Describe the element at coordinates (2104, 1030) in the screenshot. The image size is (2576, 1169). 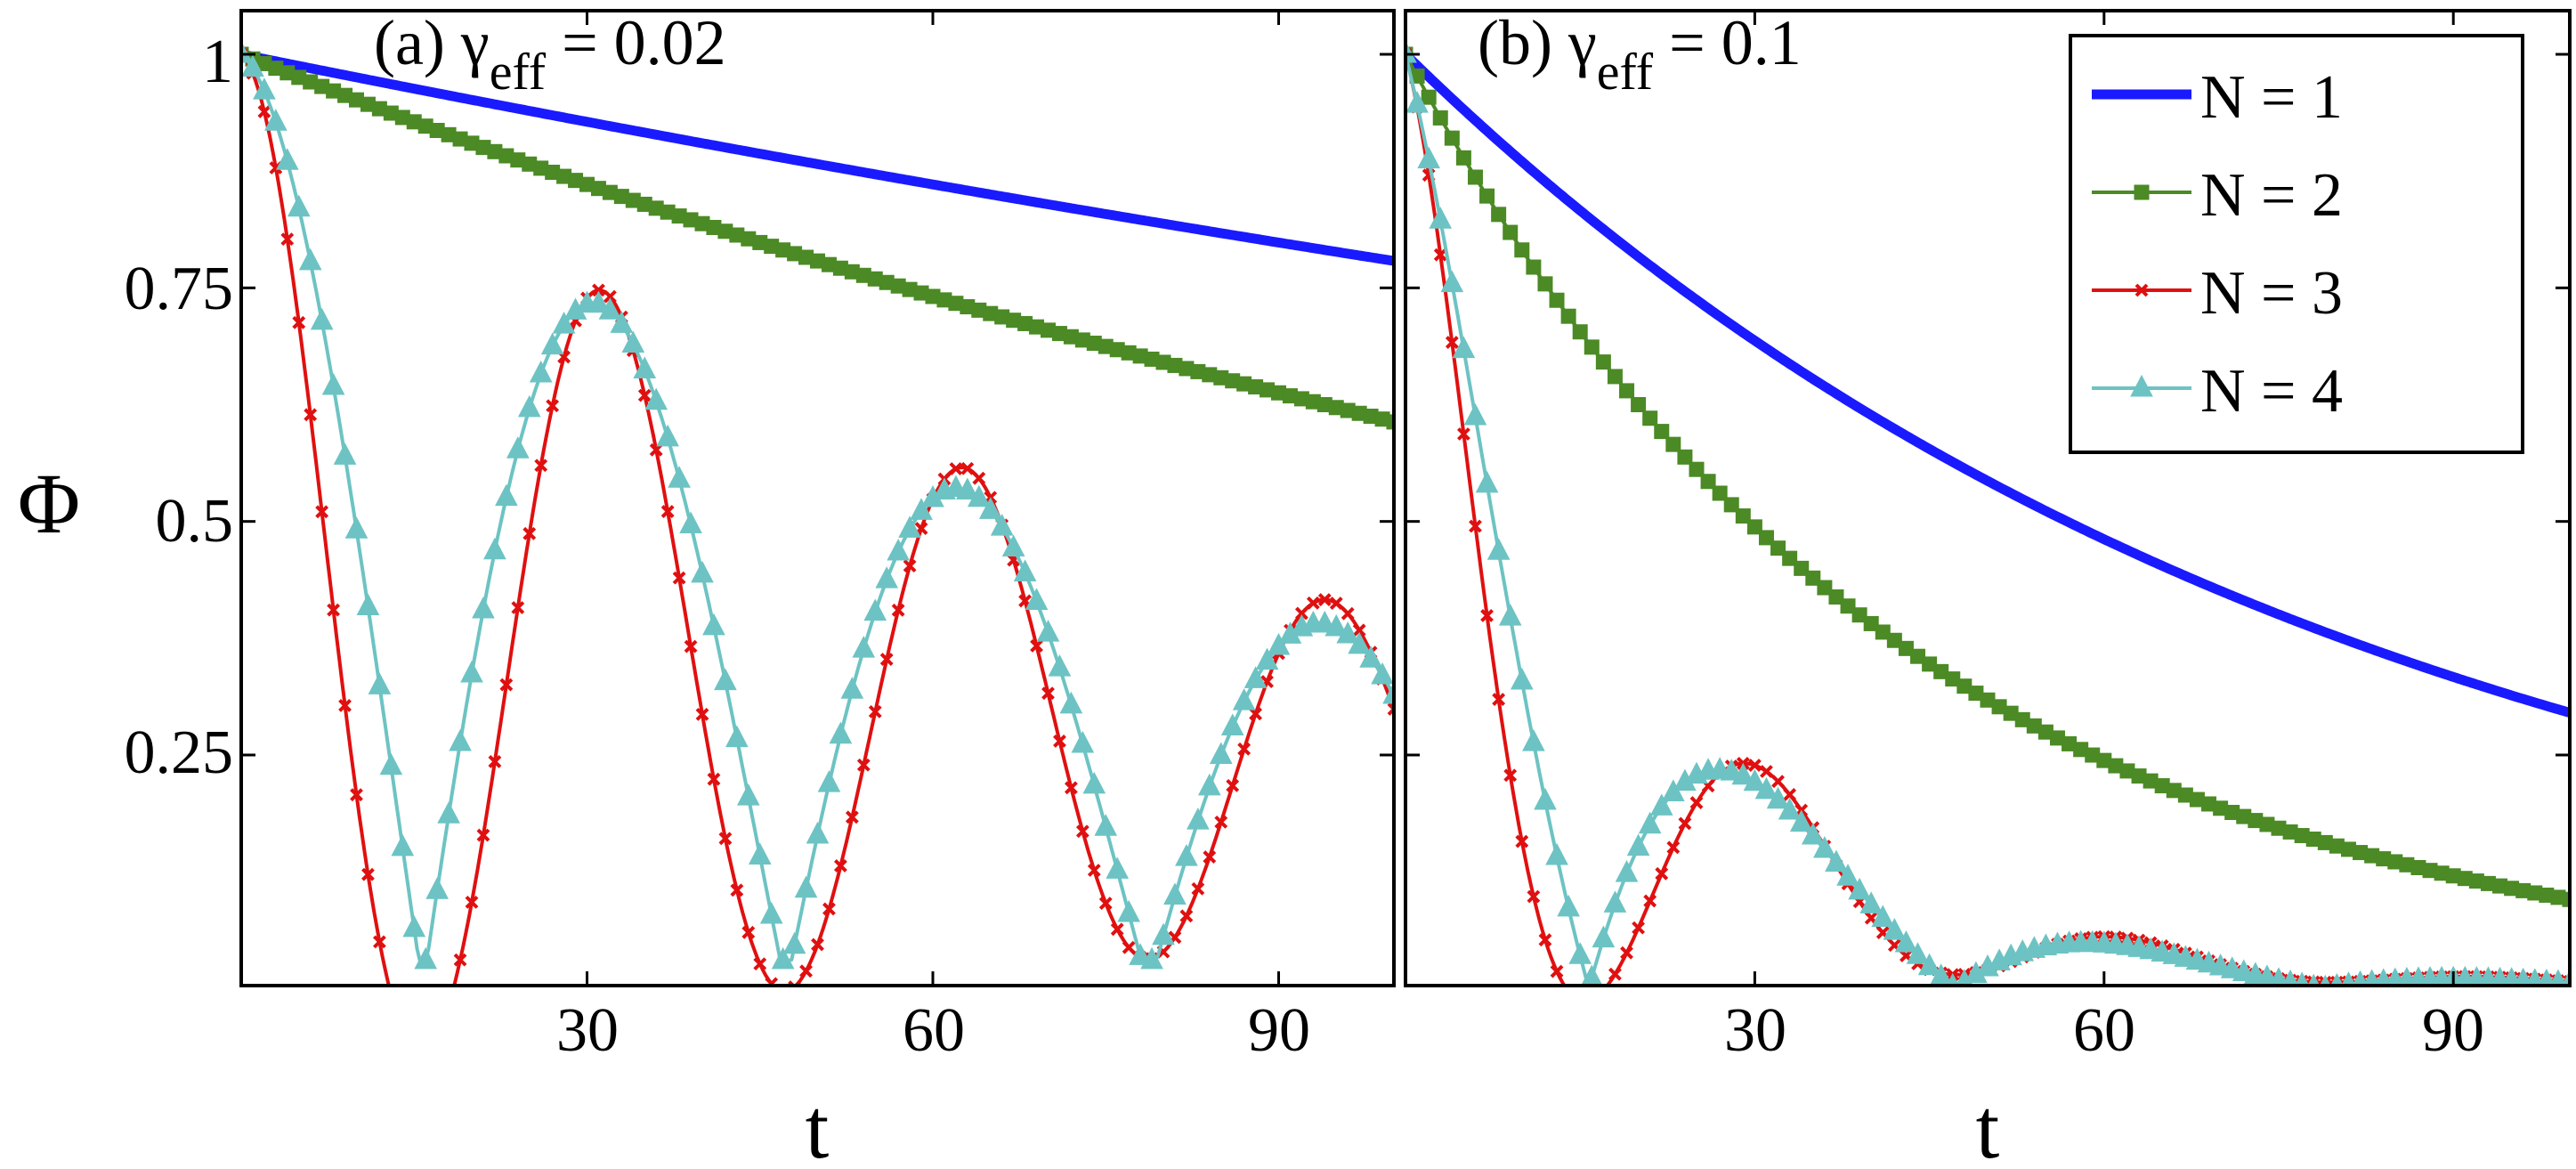
I see `panel-b-xtick-label-60: 60` at that location.